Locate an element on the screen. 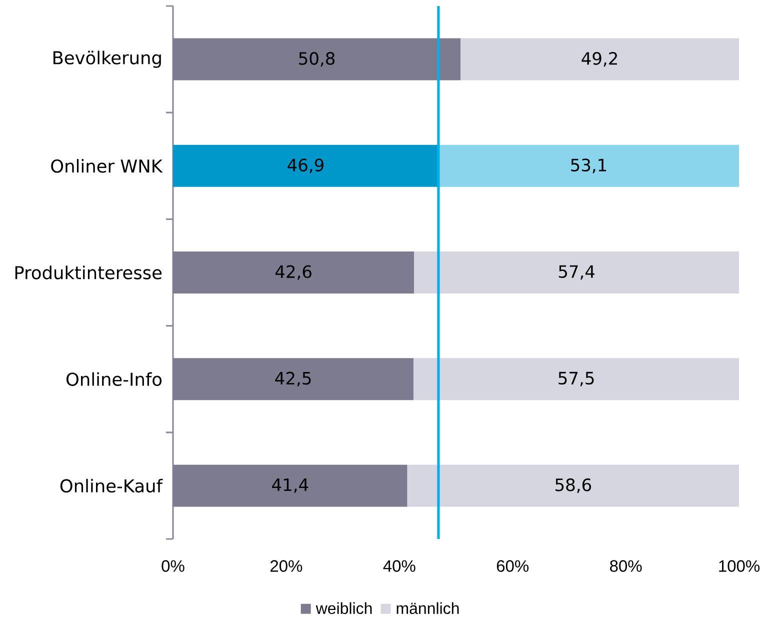 The height and width of the screenshot is (620, 763). x-tick-label: 80% is located at coordinates (626, 566).